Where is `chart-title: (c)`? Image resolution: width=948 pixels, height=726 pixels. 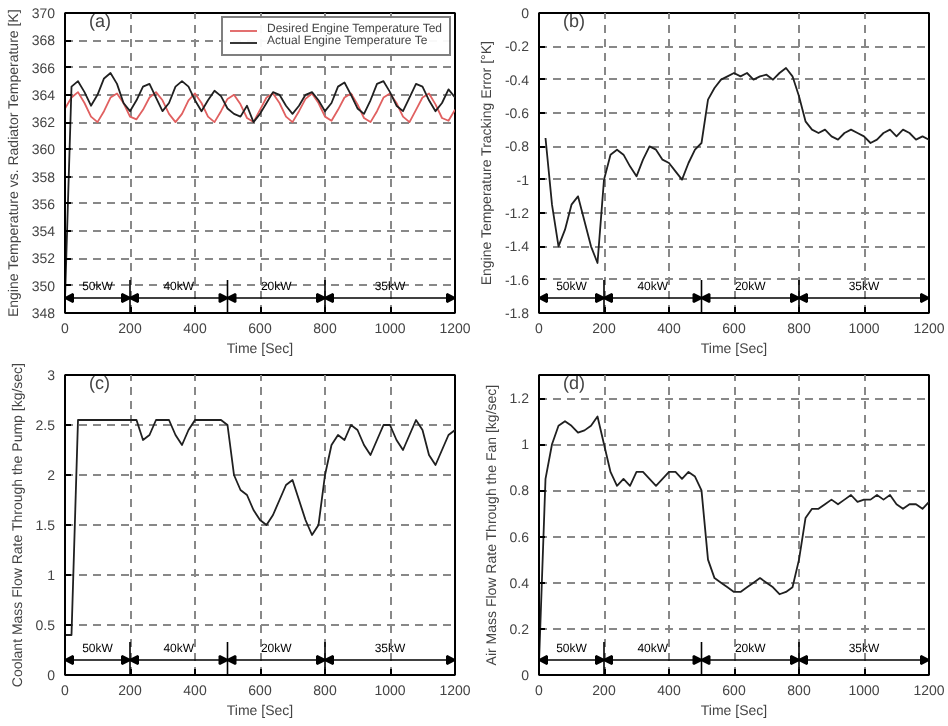 chart-title: (c) is located at coordinates (99, 383).